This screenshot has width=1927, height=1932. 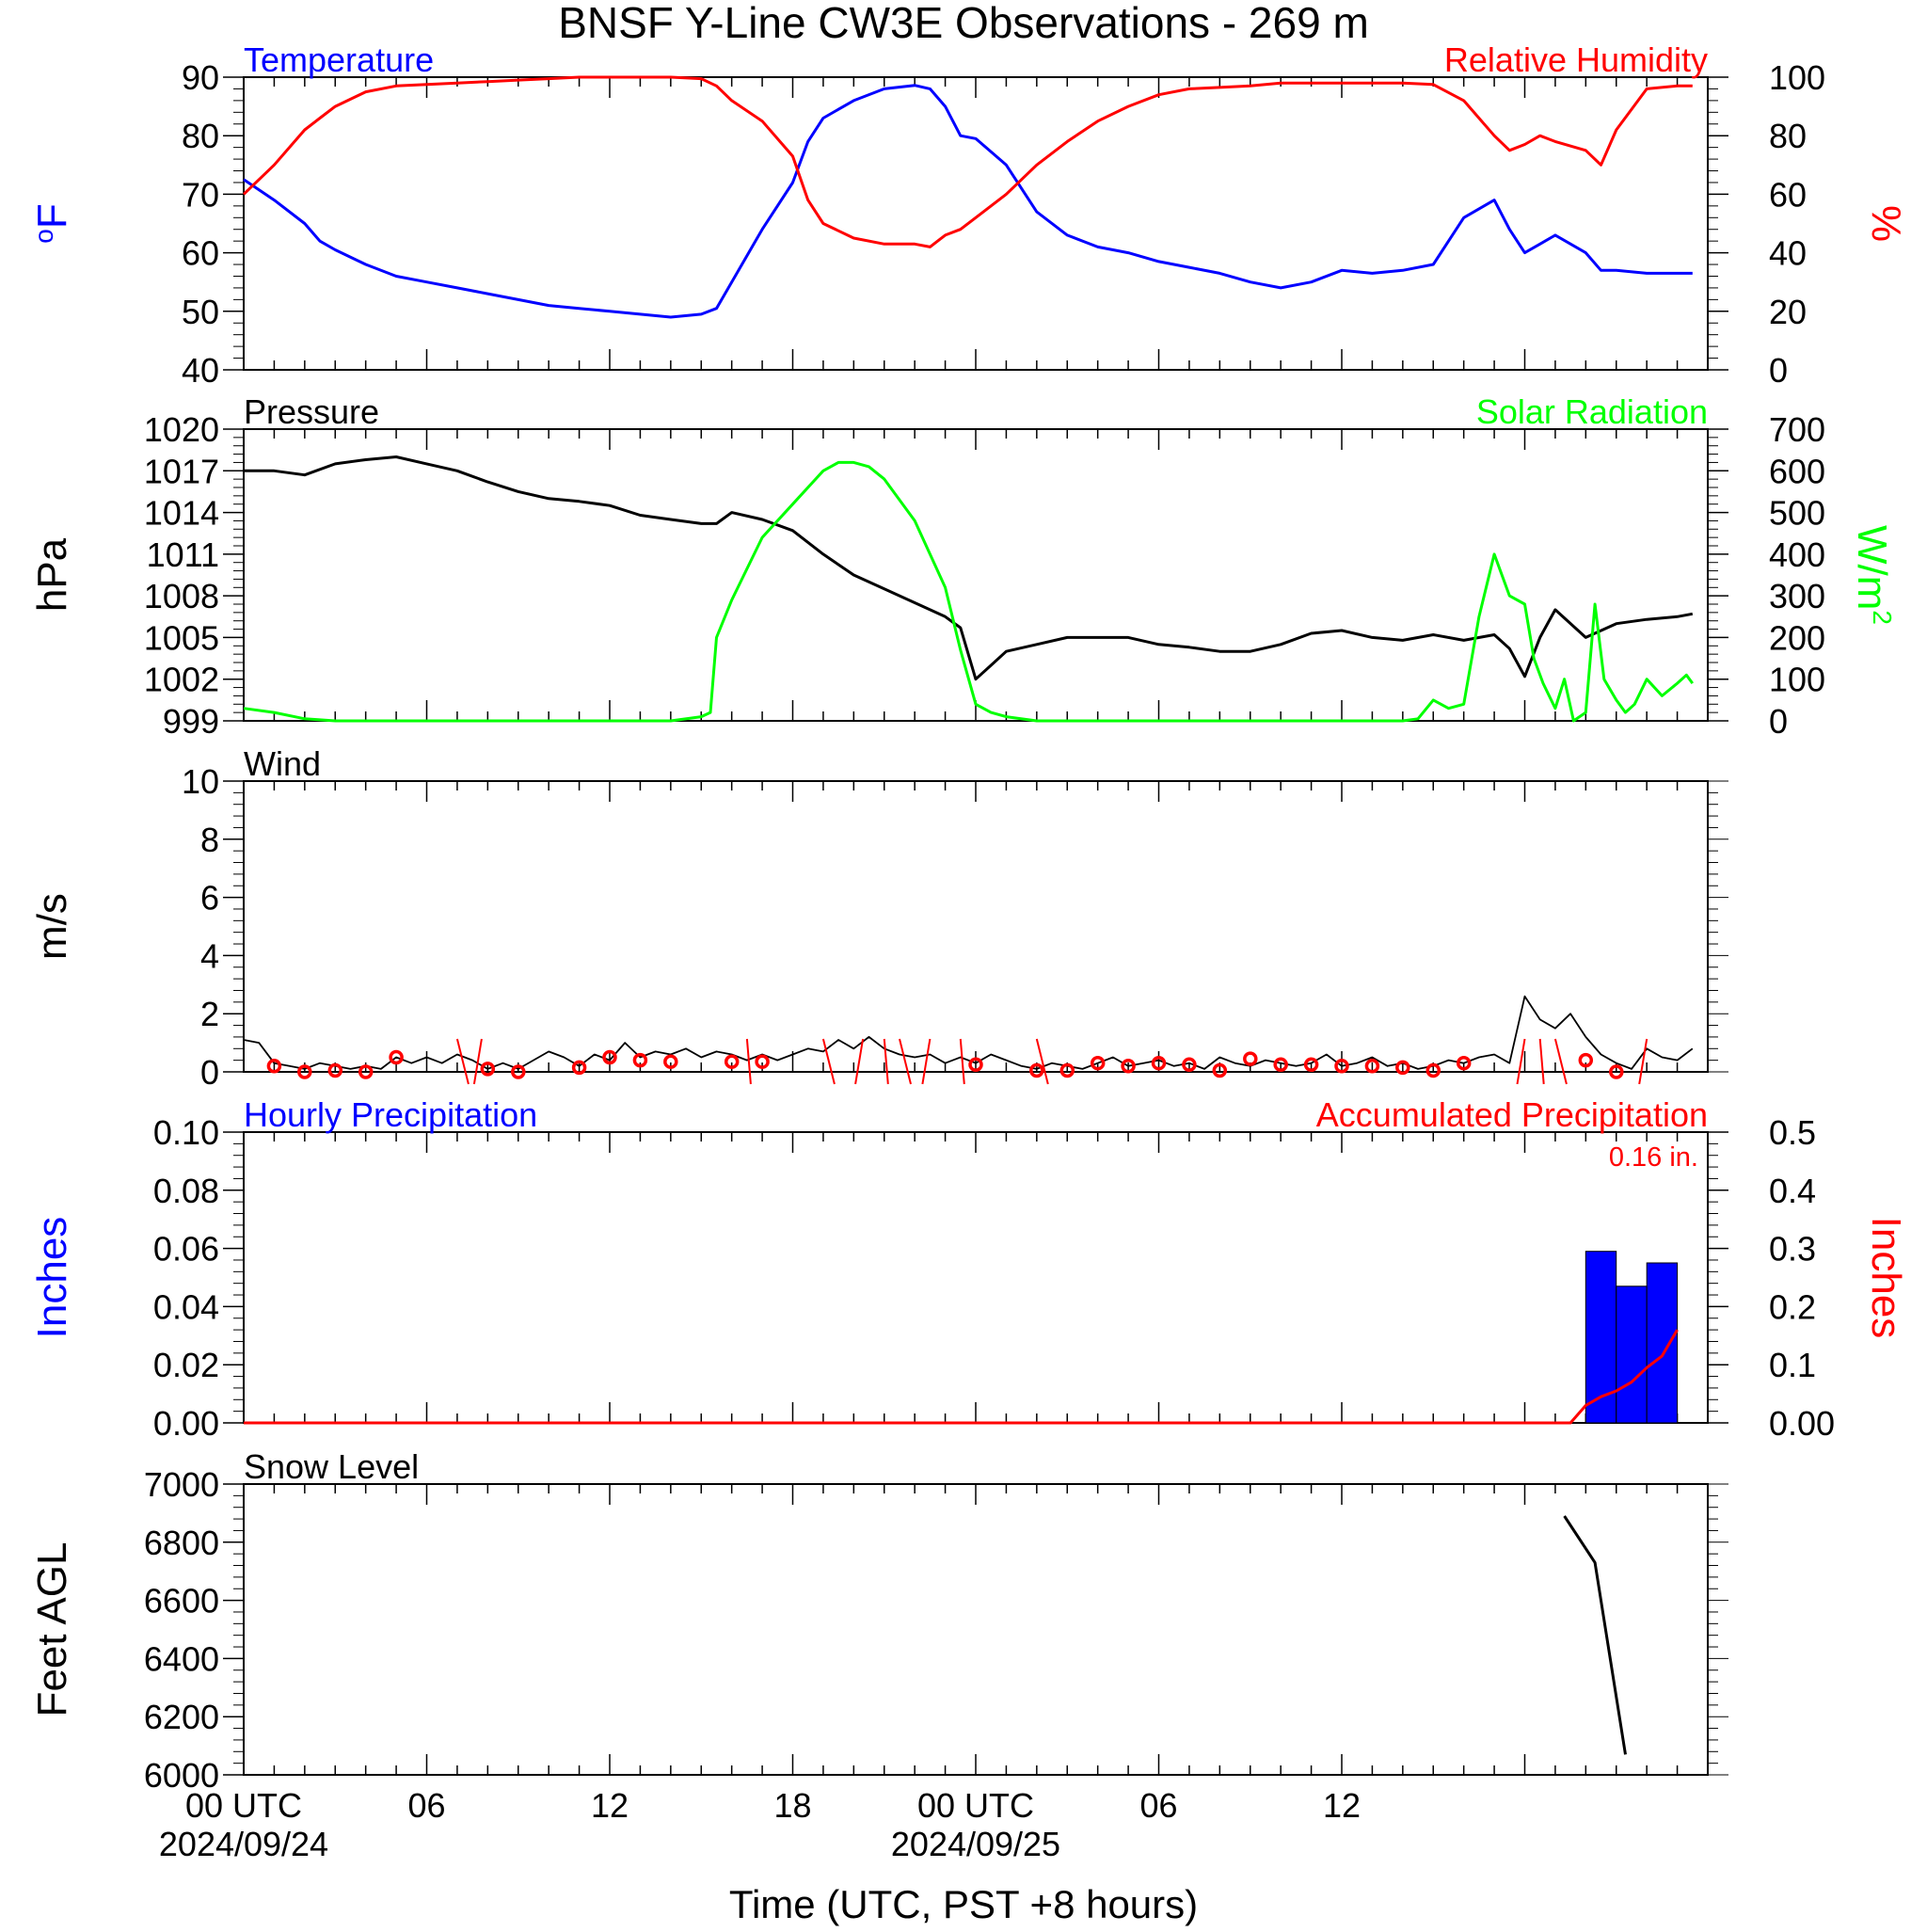 What do you see at coordinates (186, 1191) in the screenshot?
I see `y-tick-label: 0.08` at bounding box center [186, 1191].